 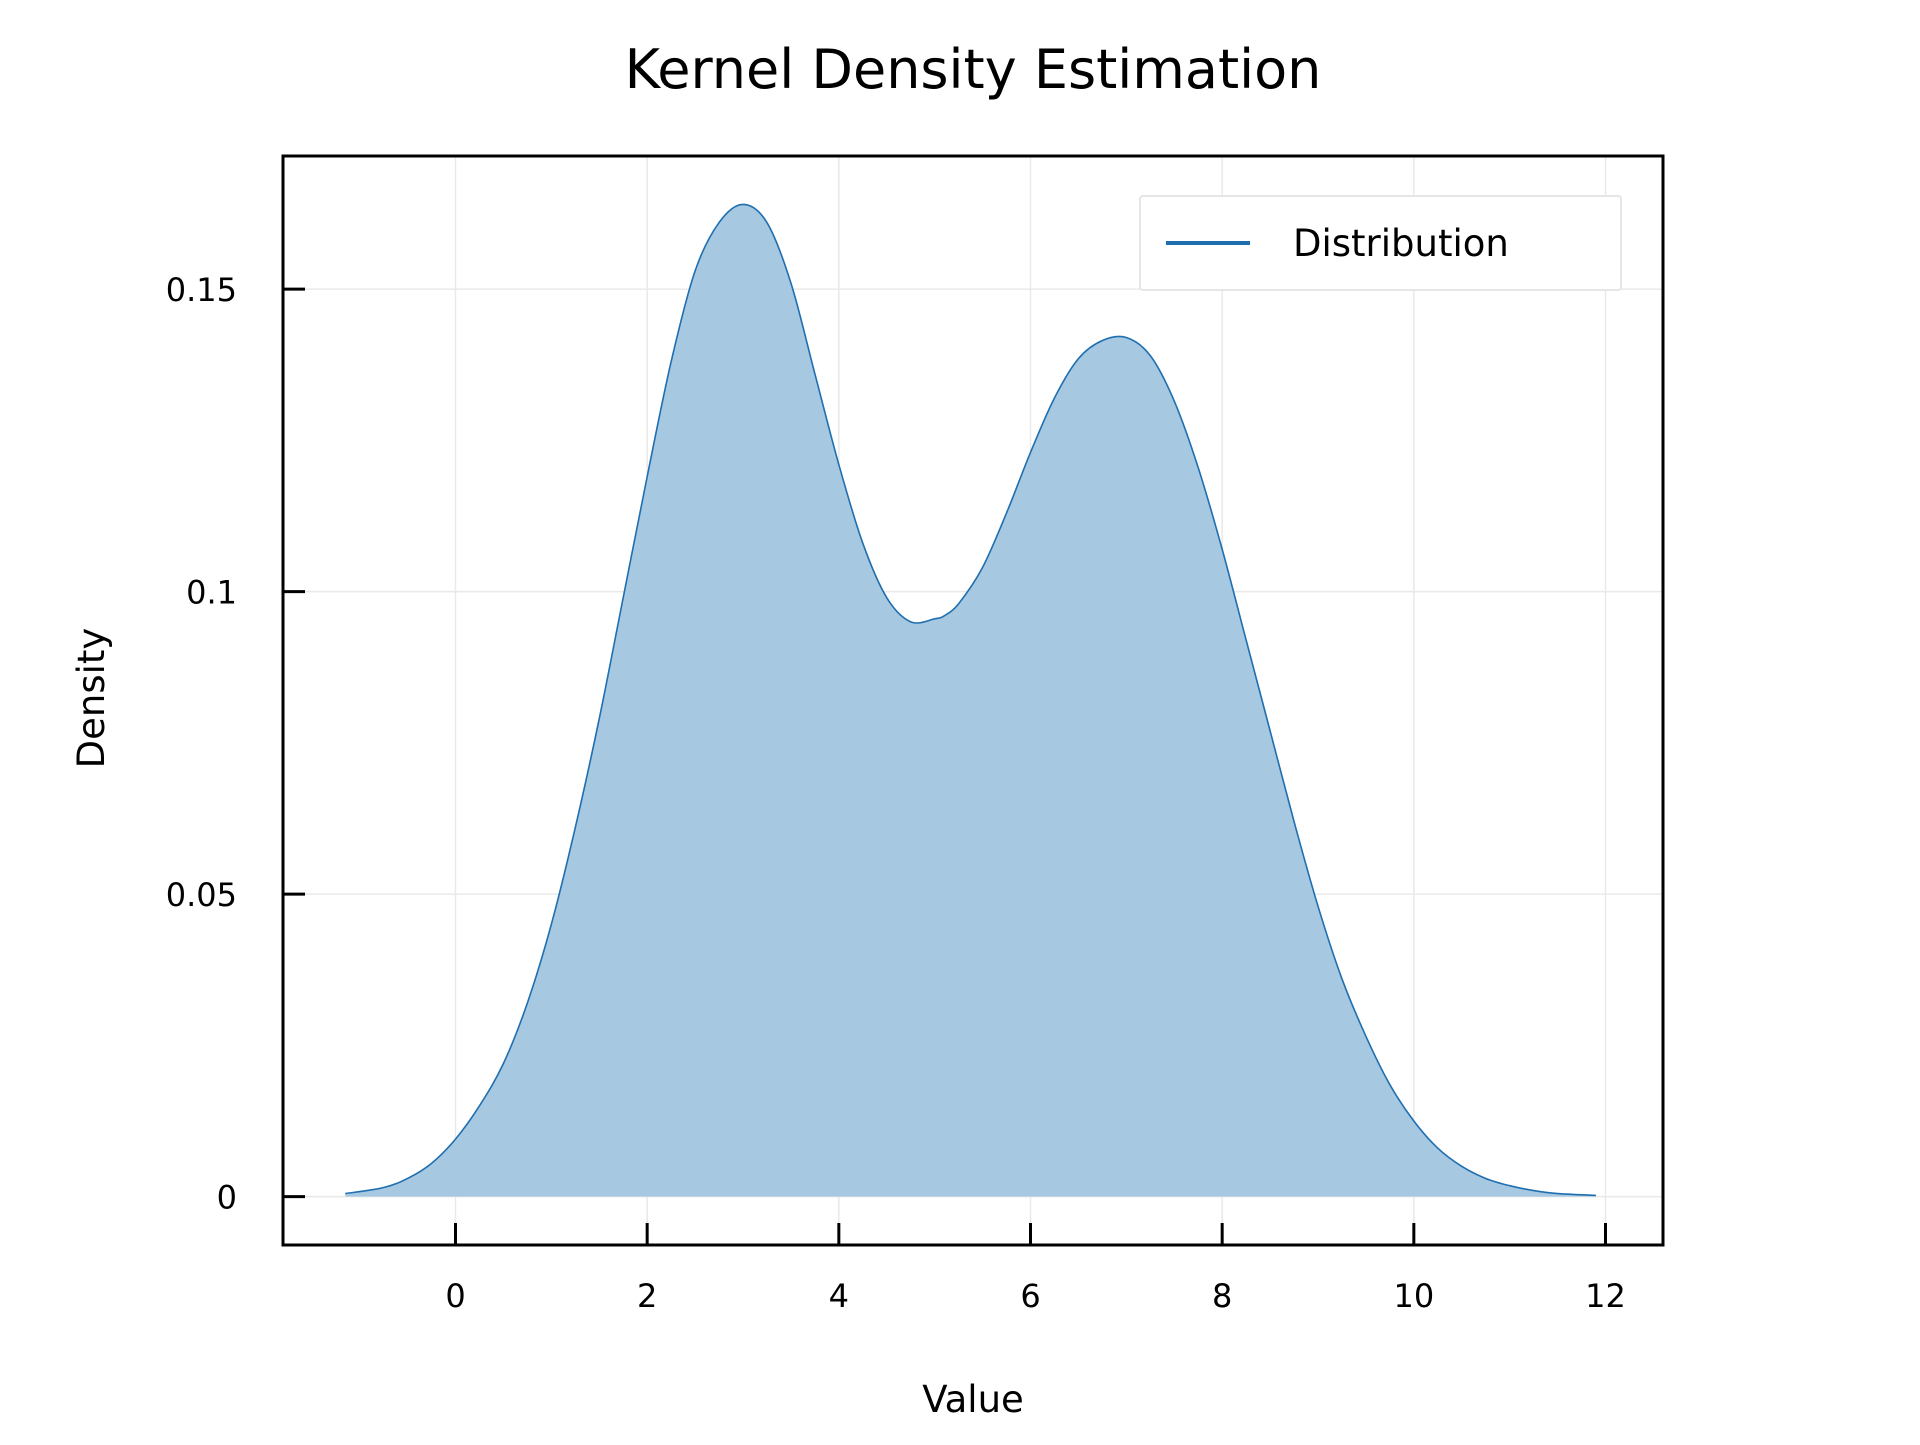 I want to click on chart-title: Kernel Density Estimation, so click(x=973, y=69).